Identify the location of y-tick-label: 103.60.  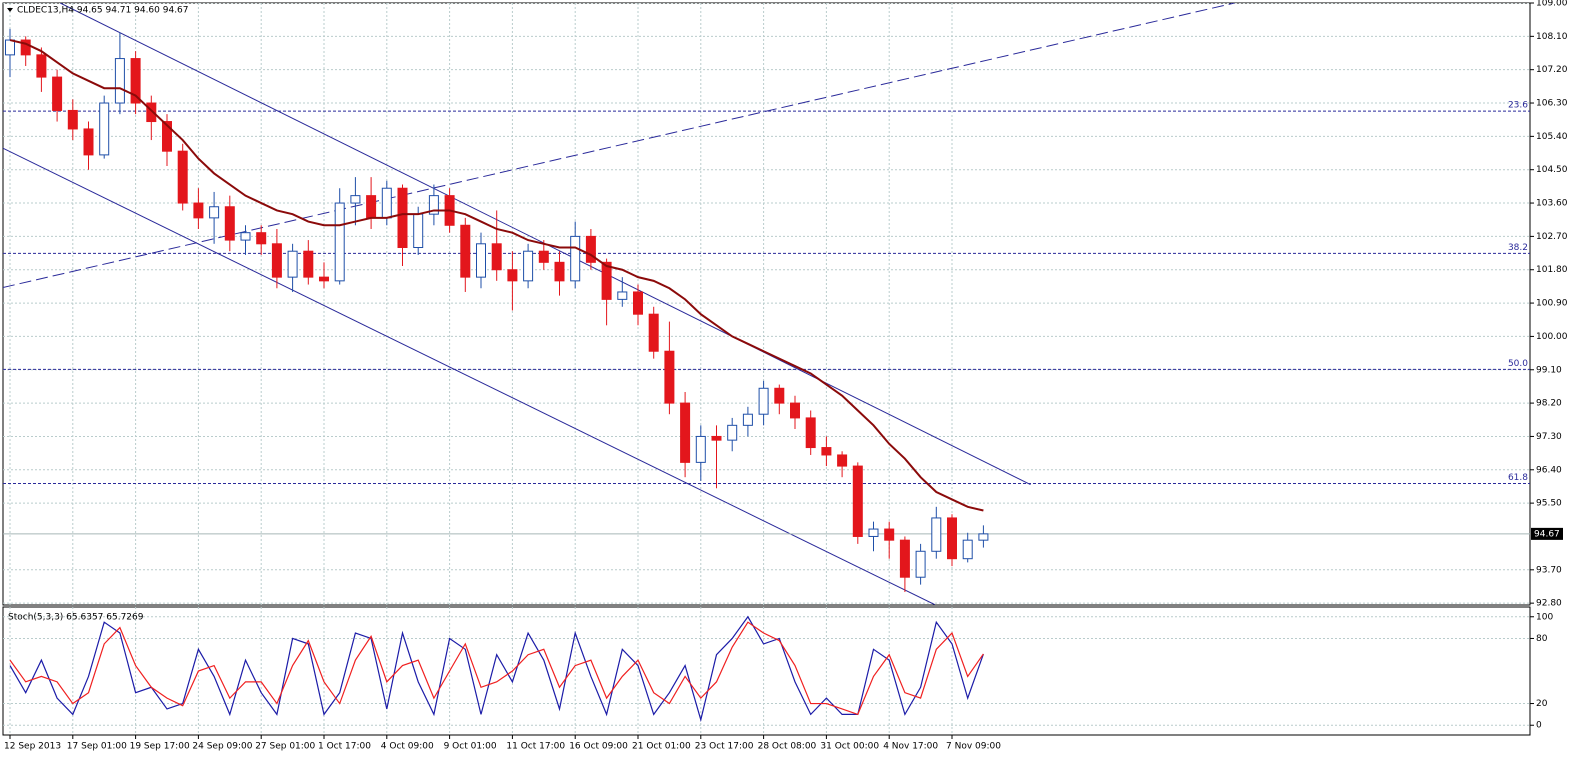
(1552, 204).